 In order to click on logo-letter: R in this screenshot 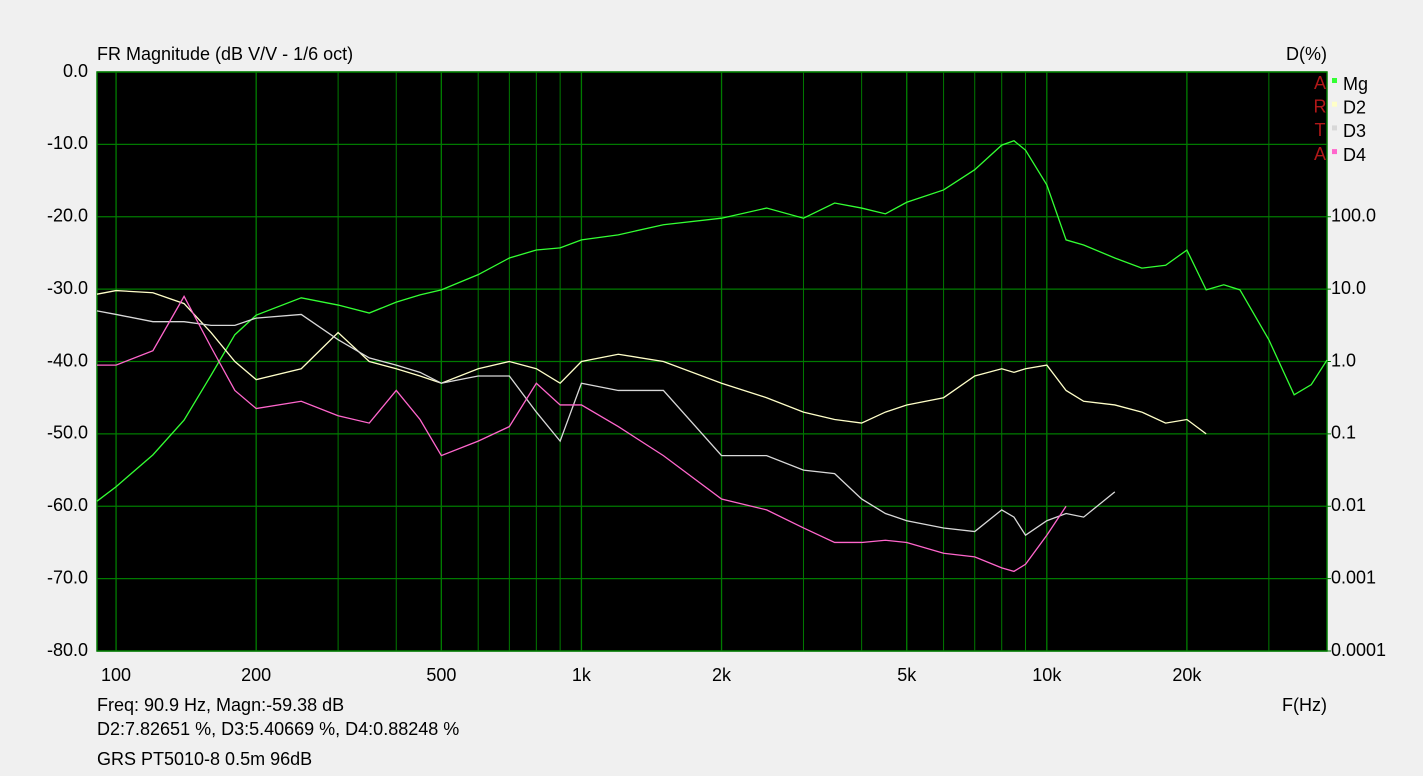, I will do `click(1320, 106)`.